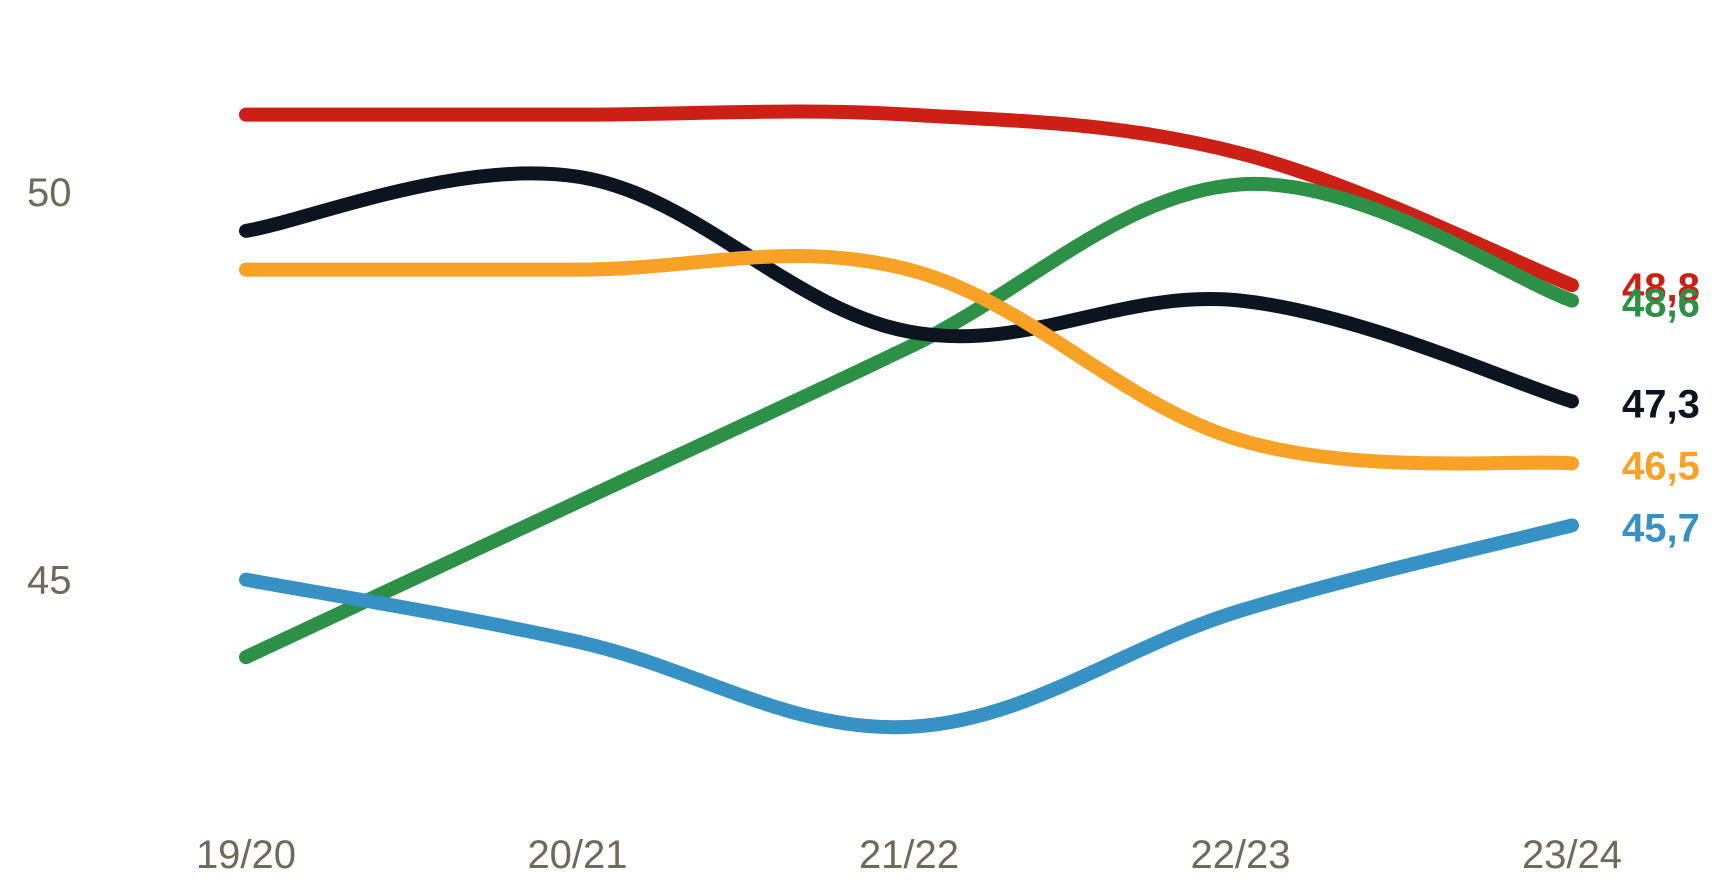 This screenshot has width=1720, height=891. Describe the element at coordinates (49, 387) in the screenshot. I see `y-axis: 45 50` at that location.